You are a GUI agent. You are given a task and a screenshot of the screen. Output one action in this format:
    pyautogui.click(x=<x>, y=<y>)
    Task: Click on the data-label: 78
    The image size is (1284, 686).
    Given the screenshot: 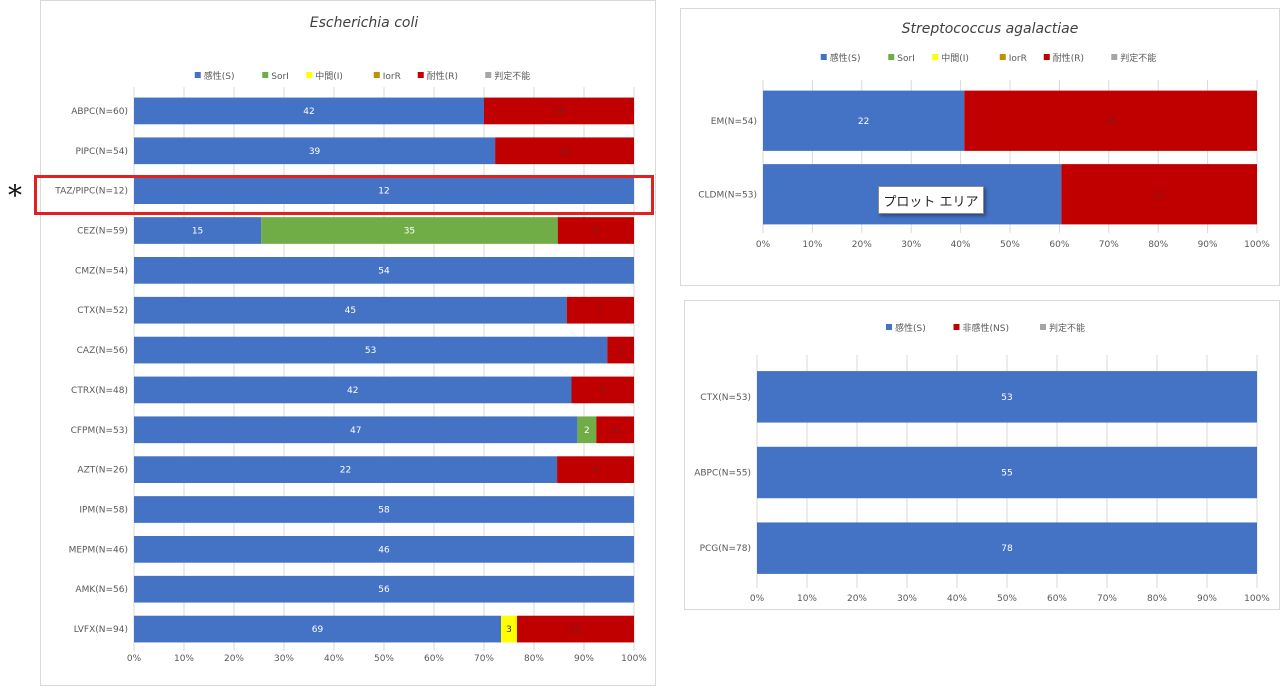 What is the action you would take?
    pyautogui.click(x=1007, y=549)
    